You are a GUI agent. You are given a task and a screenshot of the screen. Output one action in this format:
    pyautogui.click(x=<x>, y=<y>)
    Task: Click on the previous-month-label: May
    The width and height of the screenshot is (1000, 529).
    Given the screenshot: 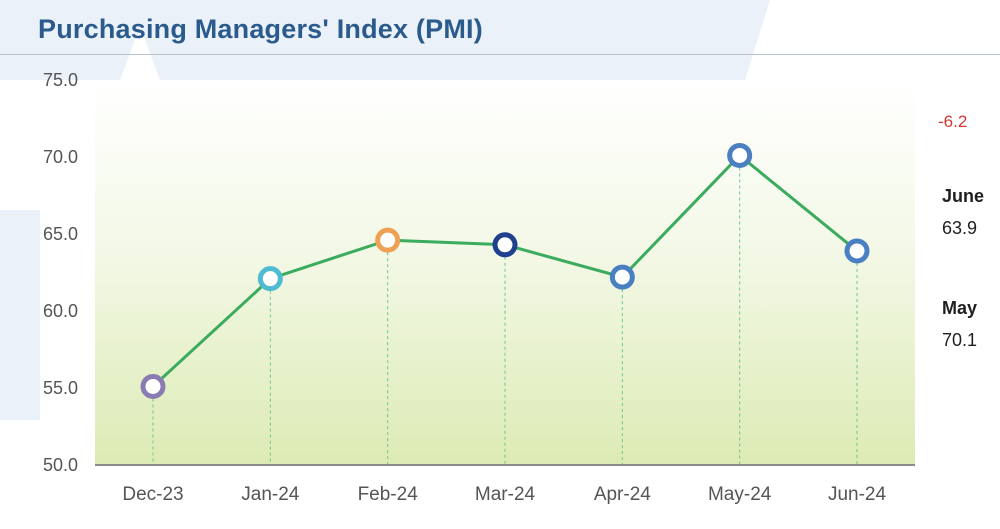 What is the action you would take?
    pyautogui.click(x=960, y=308)
    